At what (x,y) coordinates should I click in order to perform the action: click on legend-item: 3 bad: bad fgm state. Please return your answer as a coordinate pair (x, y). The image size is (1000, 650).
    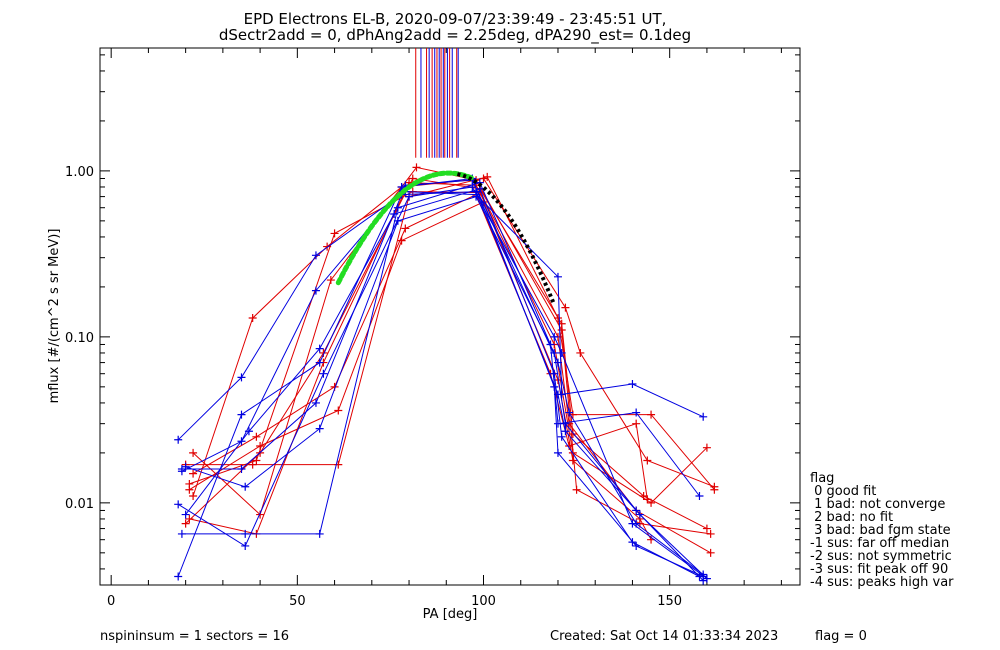
    Looking at the image, I should click on (880, 530).